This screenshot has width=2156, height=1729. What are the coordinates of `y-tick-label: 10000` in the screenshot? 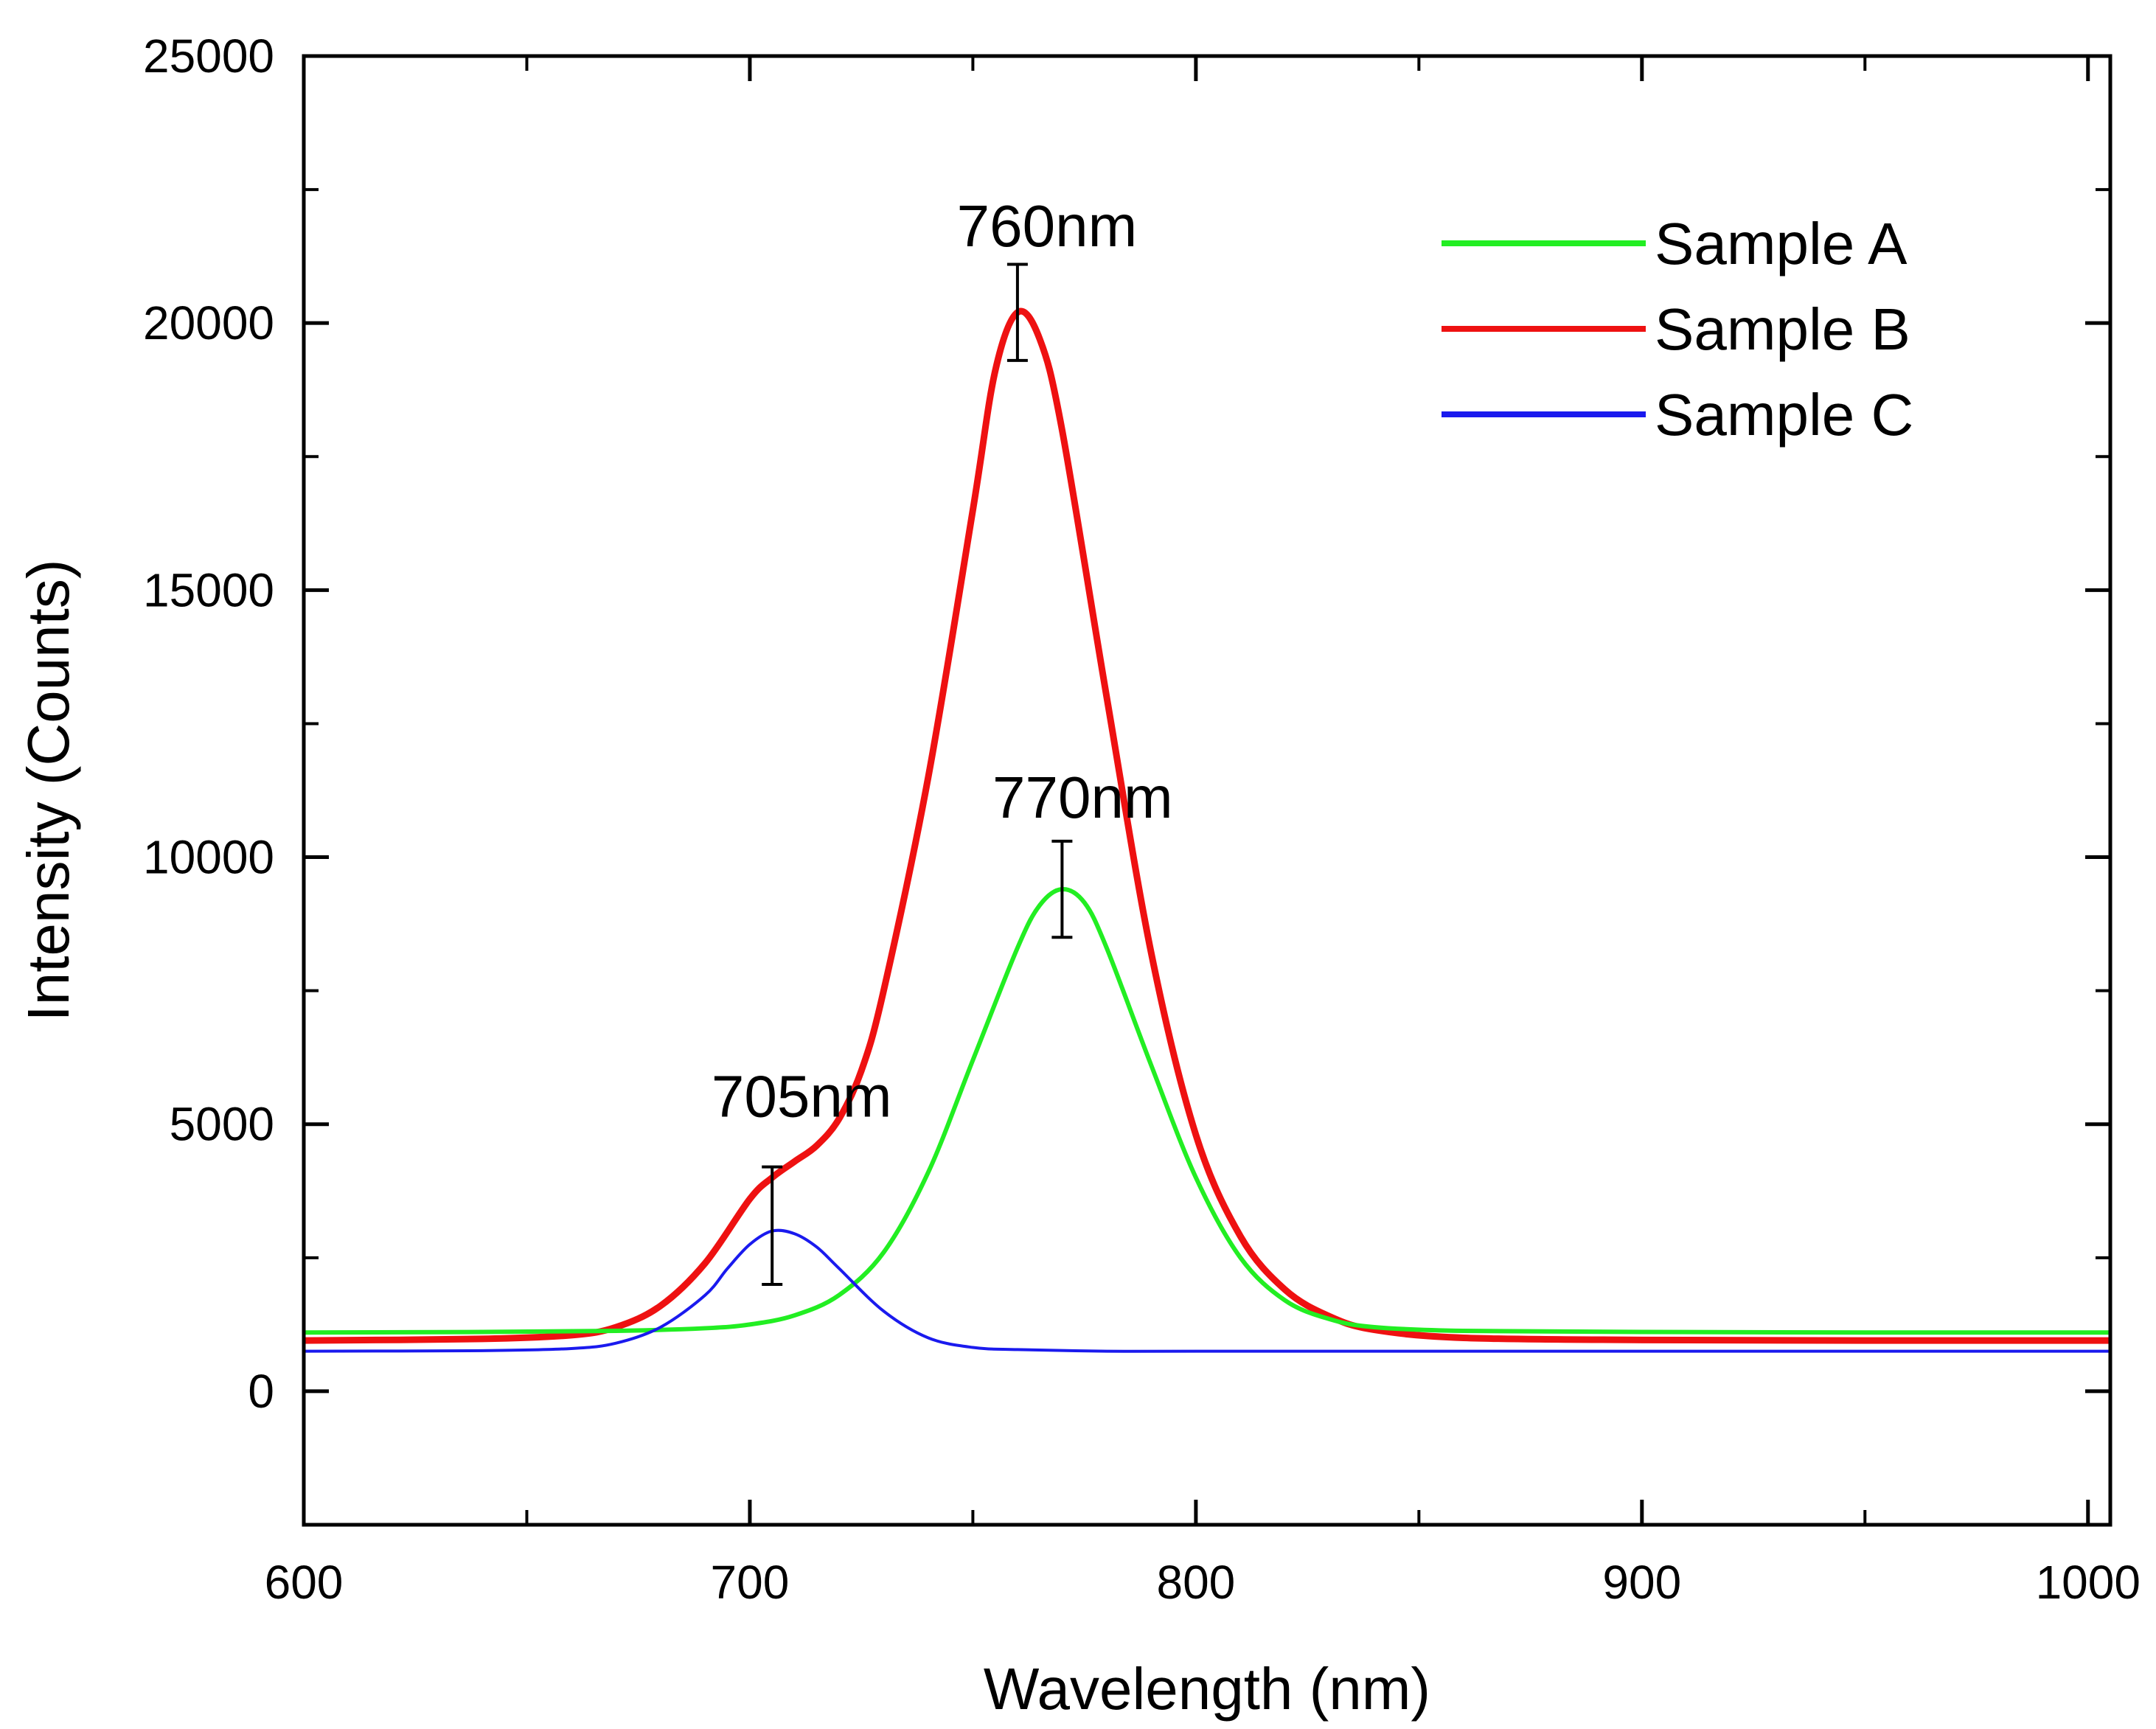 It's located at (209, 857).